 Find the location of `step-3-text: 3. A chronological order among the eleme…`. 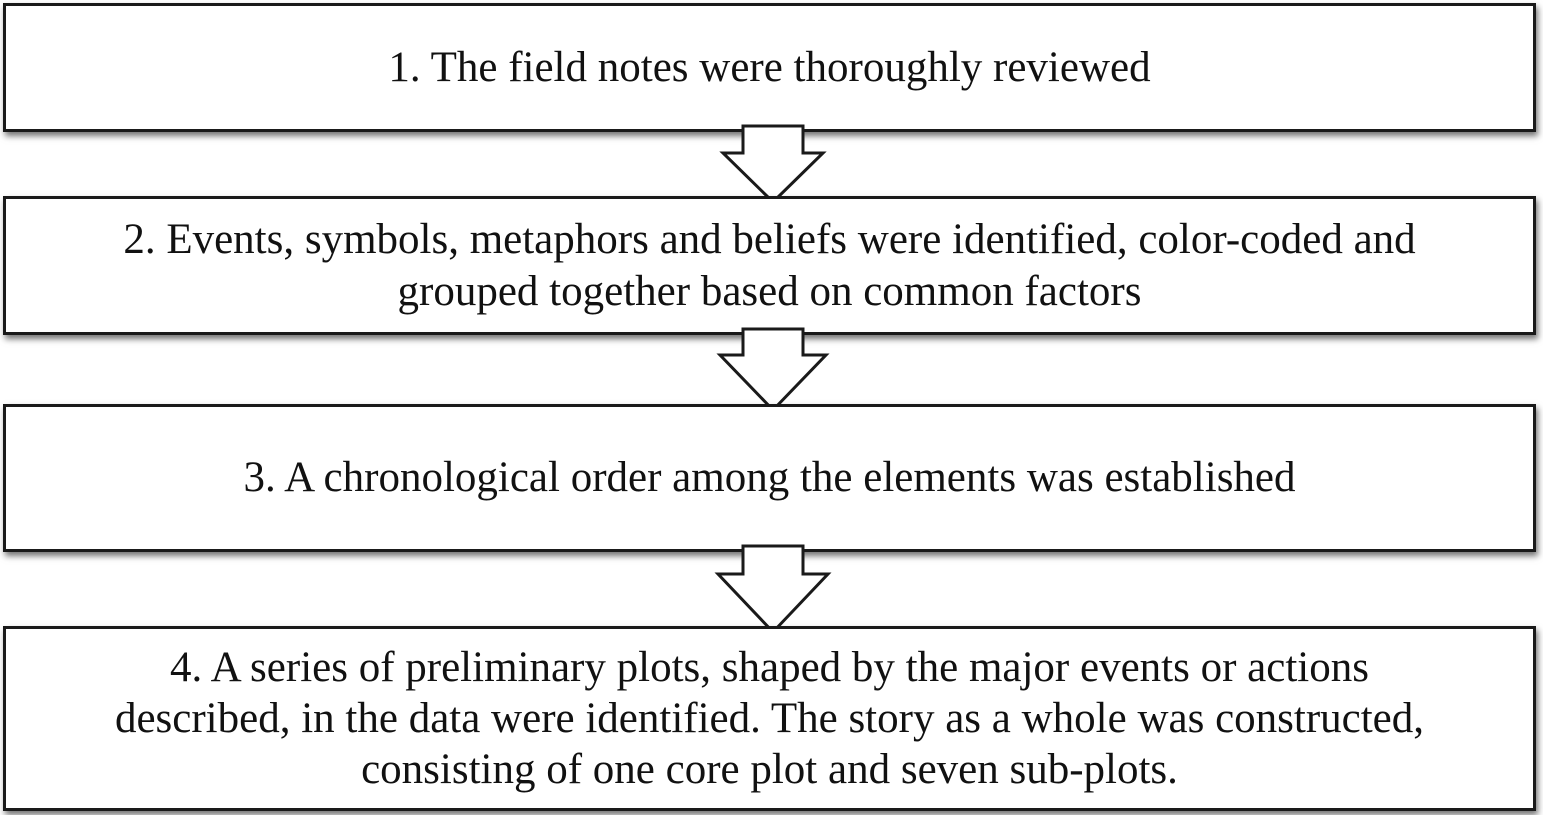

step-3-text: 3. A chronological order among the eleme… is located at coordinates (769, 477).